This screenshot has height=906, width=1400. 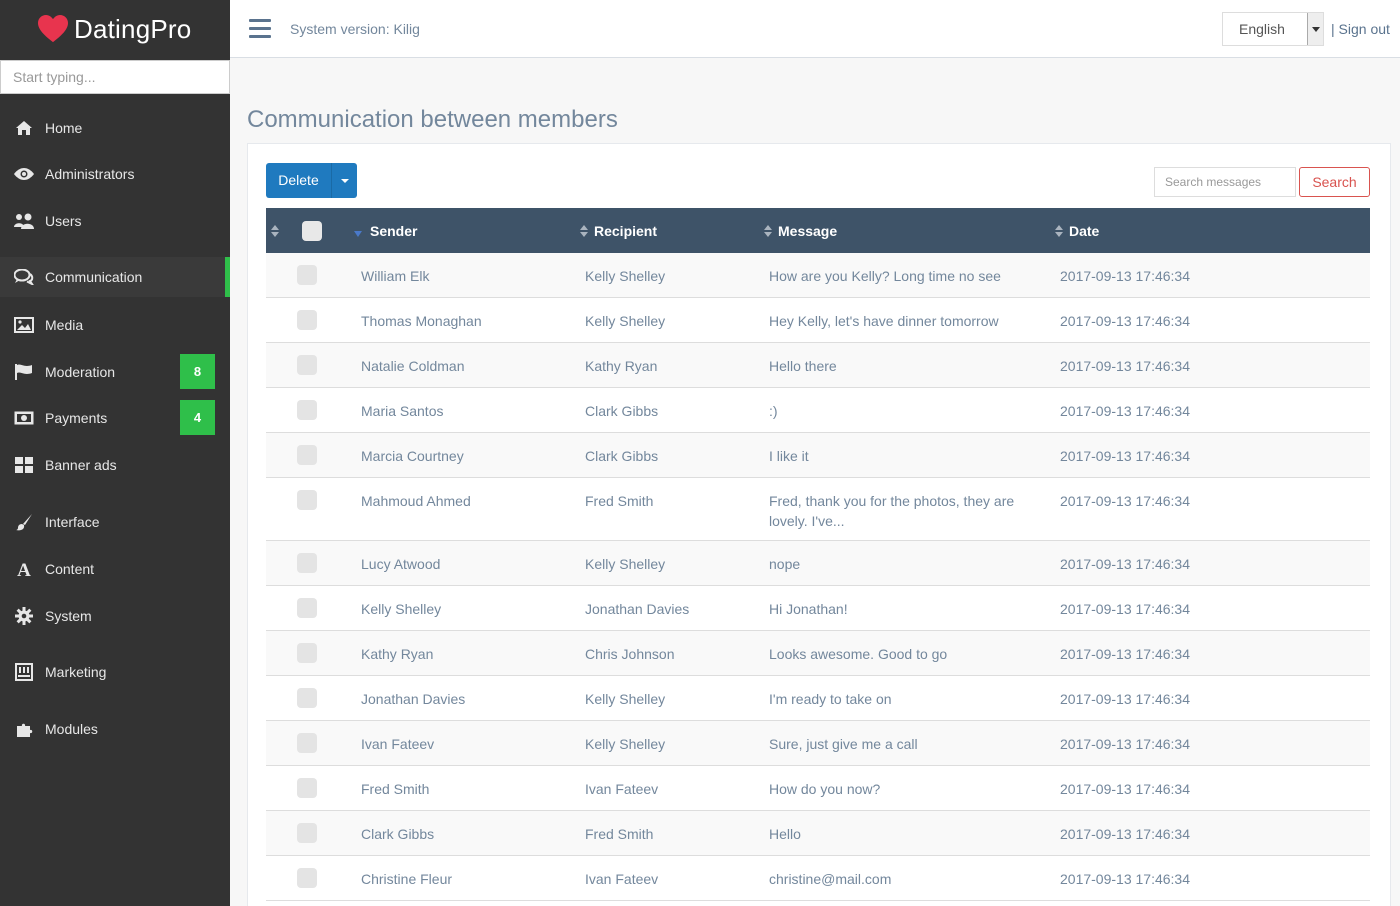 What do you see at coordinates (416, 501) in the screenshot?
I see `sender-cell: Mahmoud Ahmed` at bounding box center [416, 501].